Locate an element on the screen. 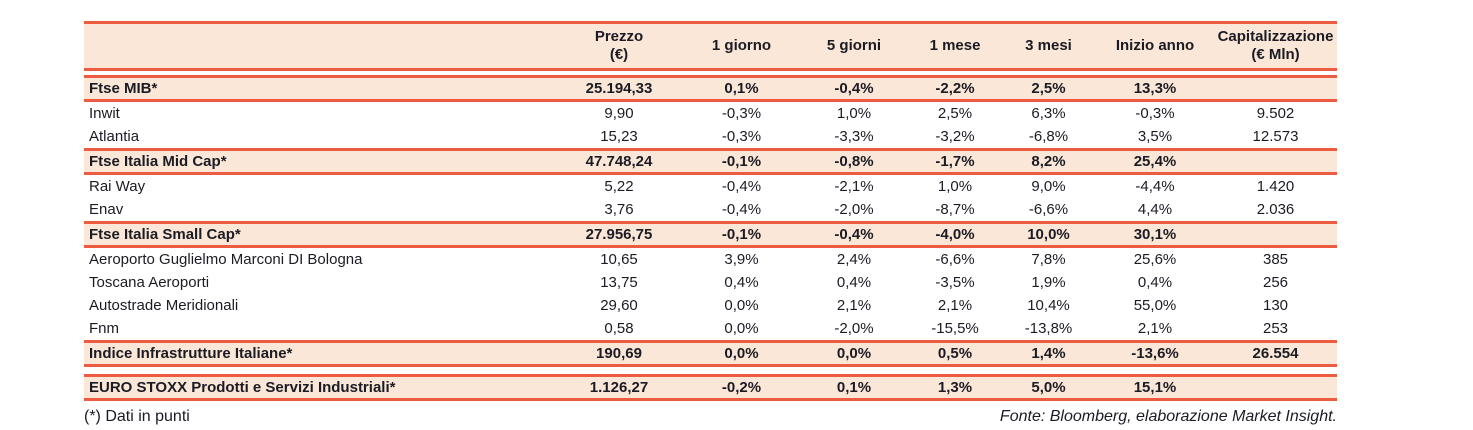 The height and width of the screenshot is (430, 1473). cell-5-giorni: -2,1% is located at coordinates (854, 186).